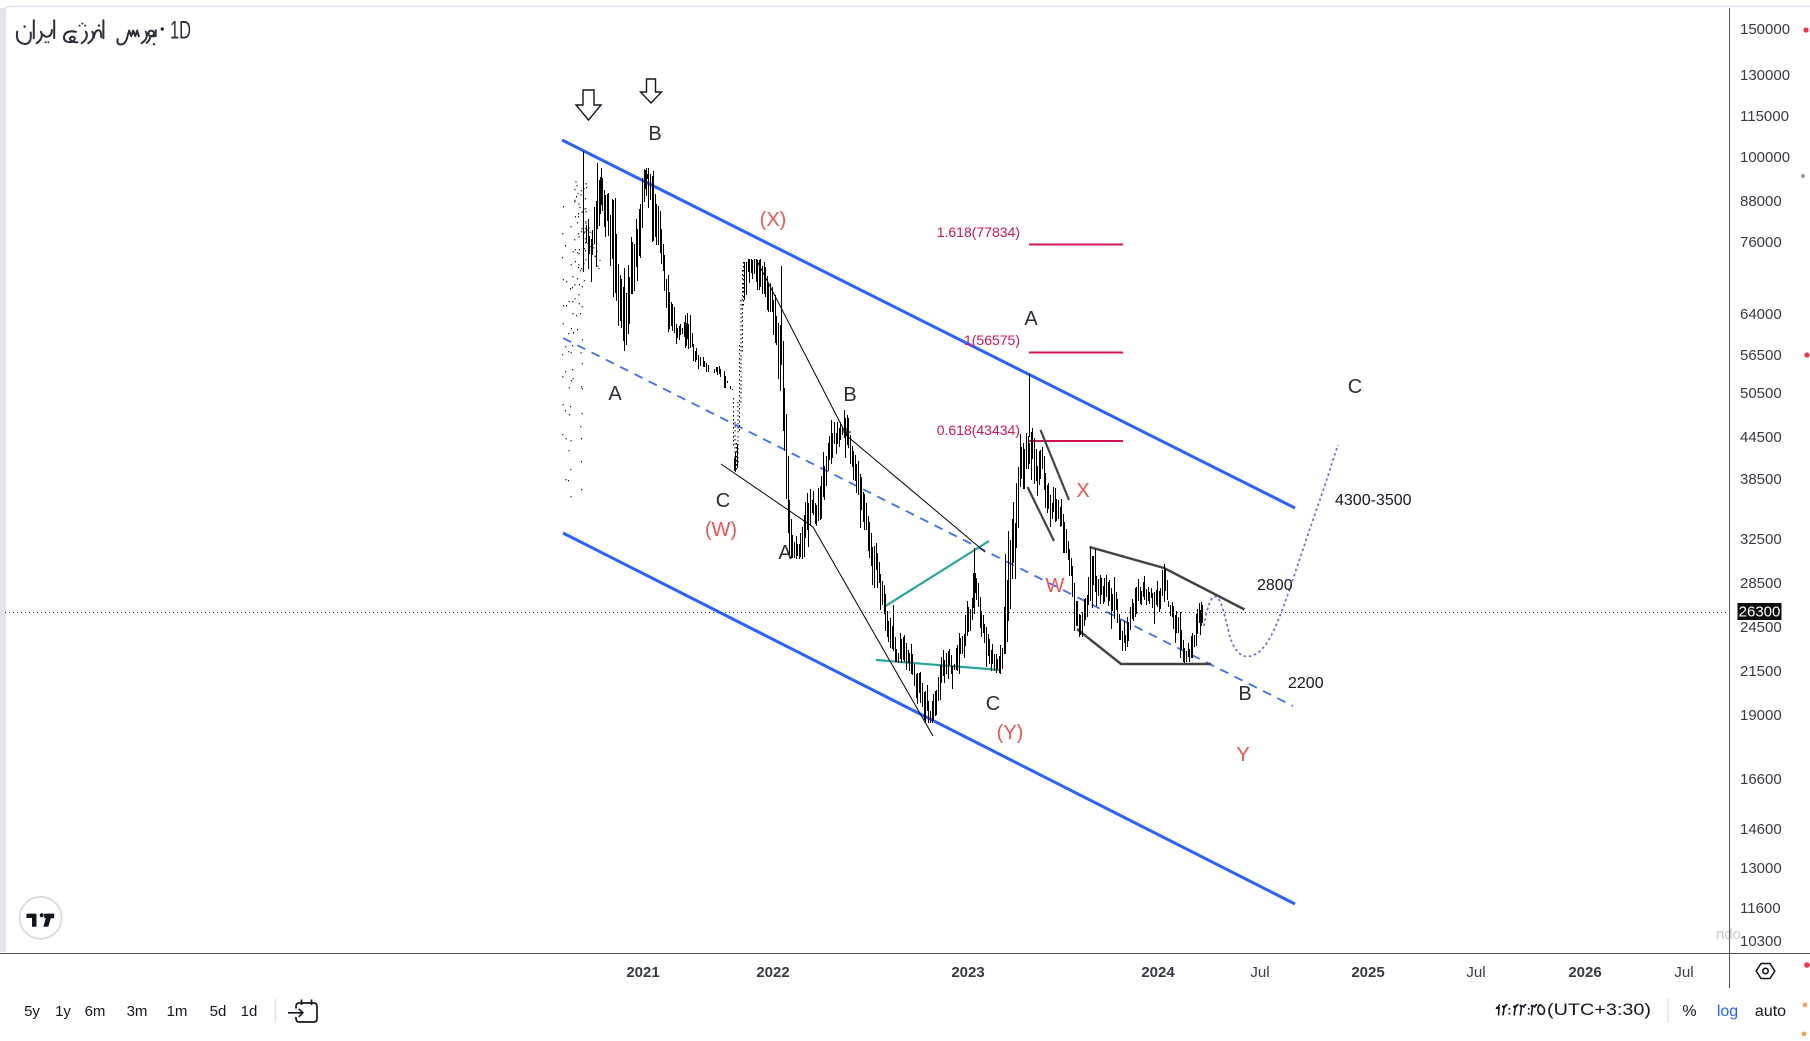 This screenshot has height=1041, width=1810. Describe the element at coordinates (1761, 868) in the screenshot. I see `svg-text: 13000` at that location.